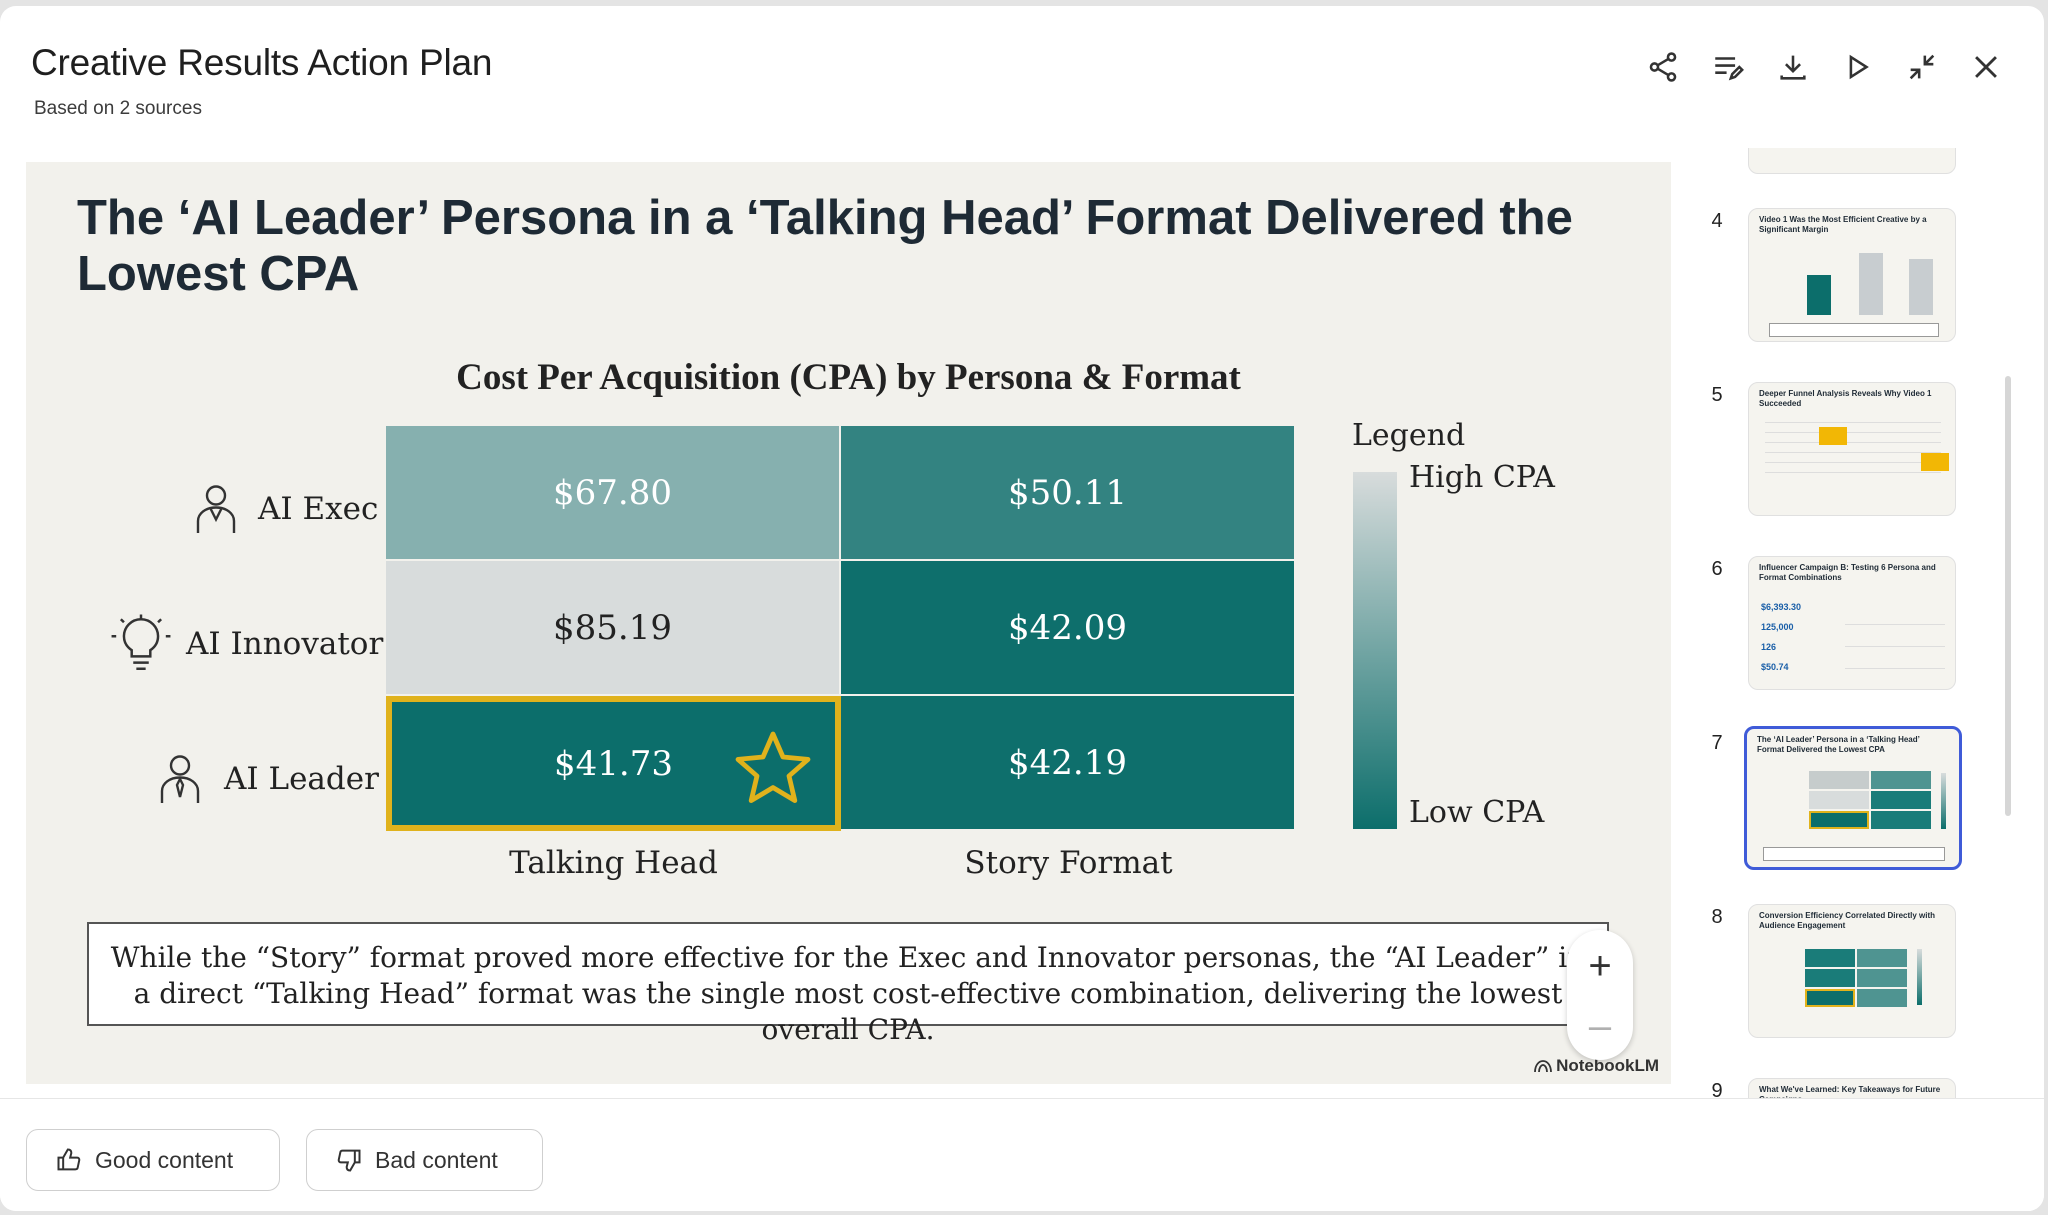  I want to click on edit-list-button, so click(1728, 67).